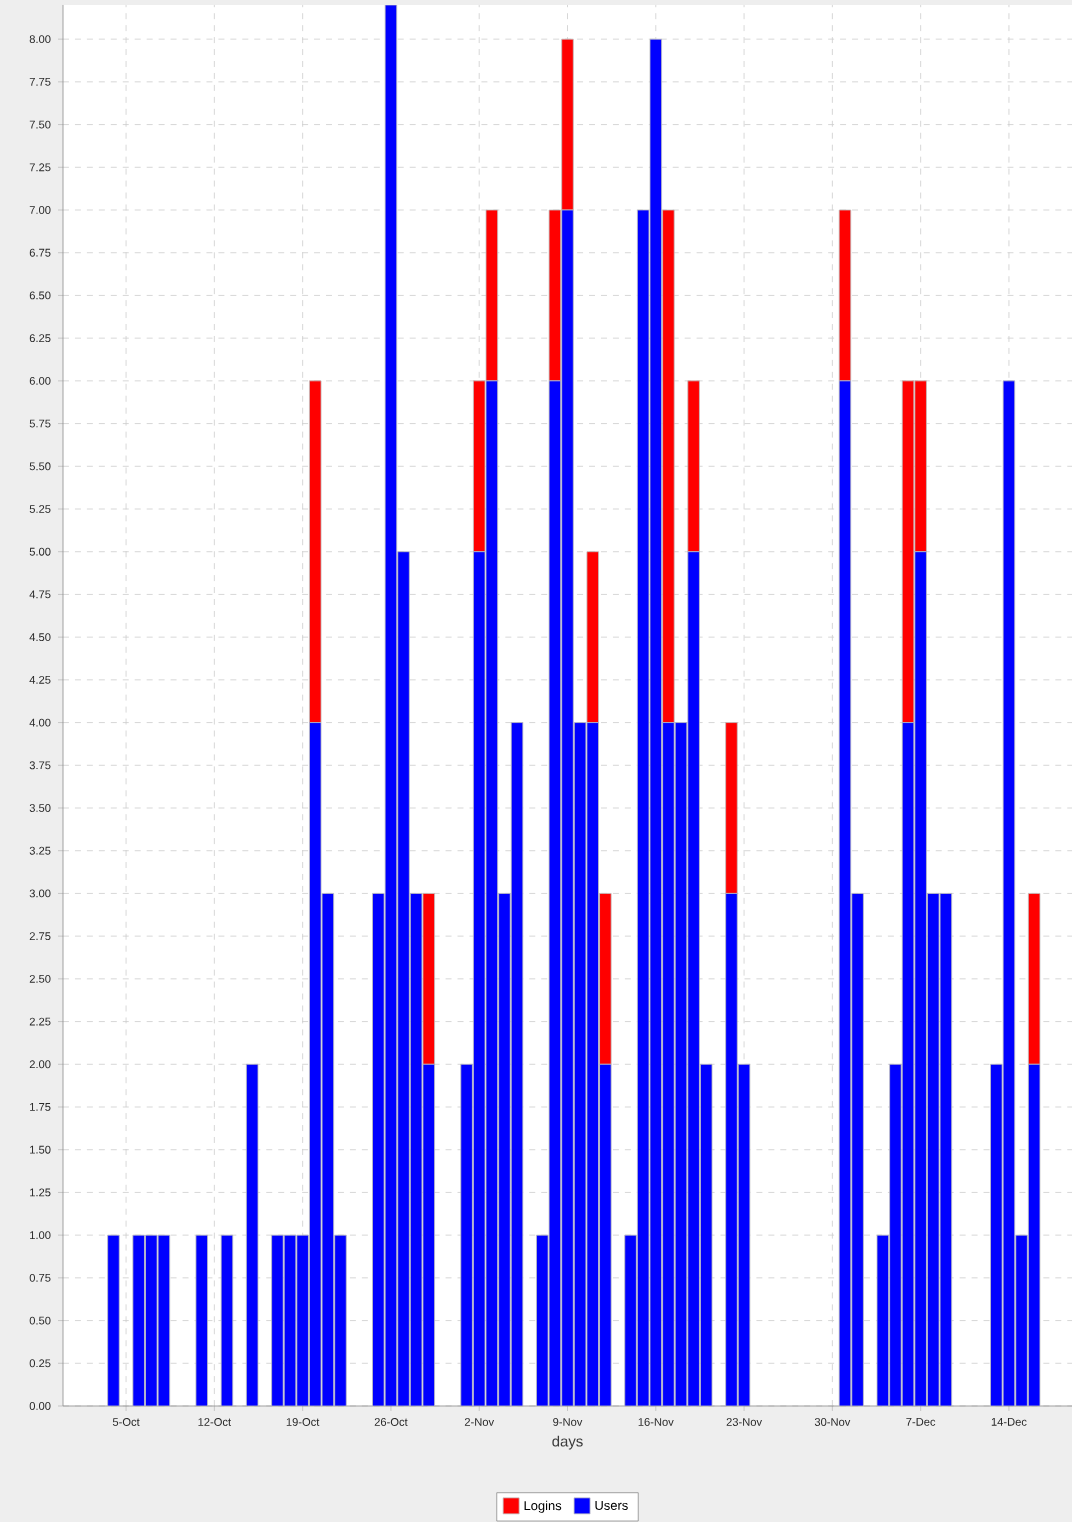 The height and width of the screenshot is (1522, 1072). What do you see at coordinates (215, 1422) in the screenshot?
I see `x-tick-label: 12-Oct` at bounding box center [215, 1422].